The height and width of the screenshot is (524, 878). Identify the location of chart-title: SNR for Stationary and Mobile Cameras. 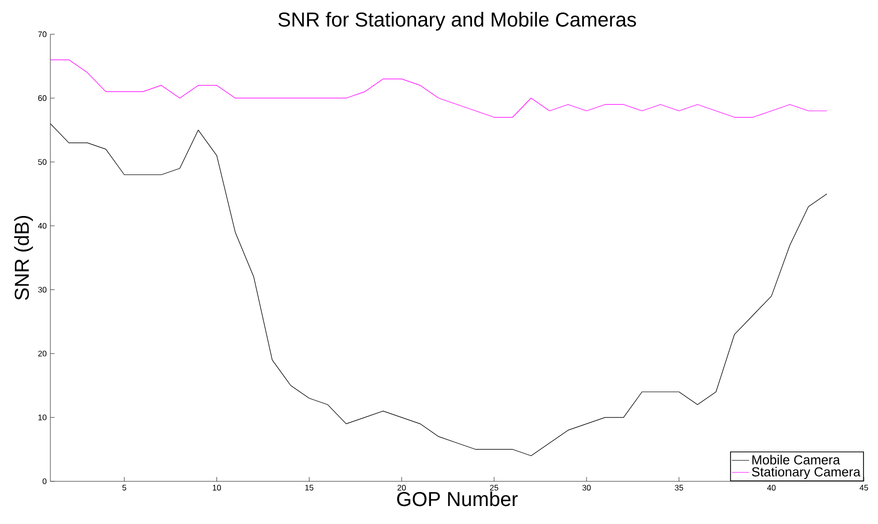
(457, 21).